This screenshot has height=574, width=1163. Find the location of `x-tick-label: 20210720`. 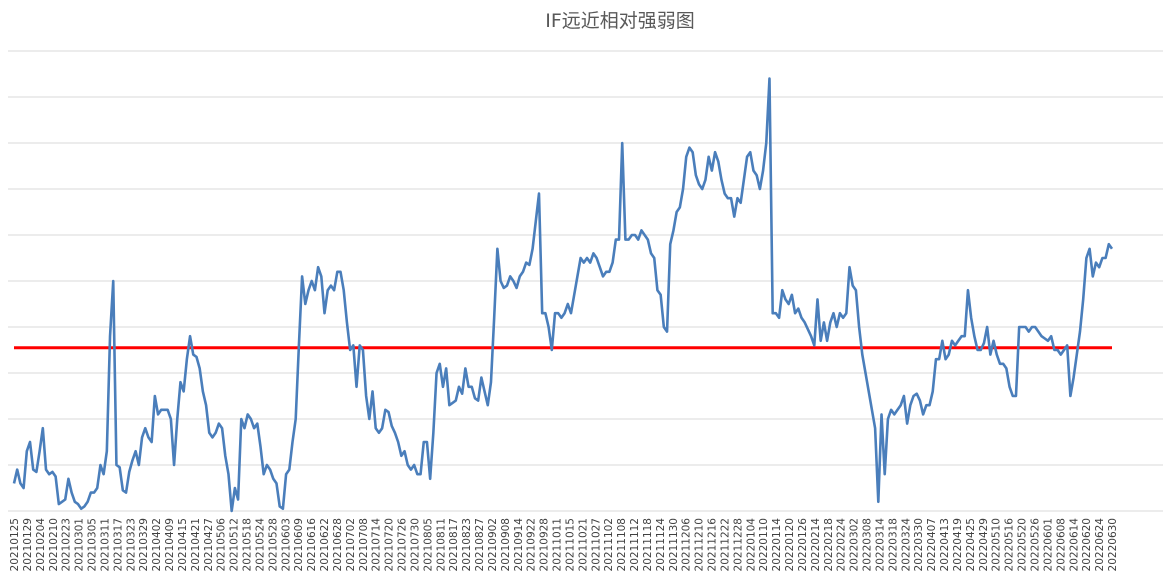

x-tick-label: 20210720 is located at coordinates (390, 544).